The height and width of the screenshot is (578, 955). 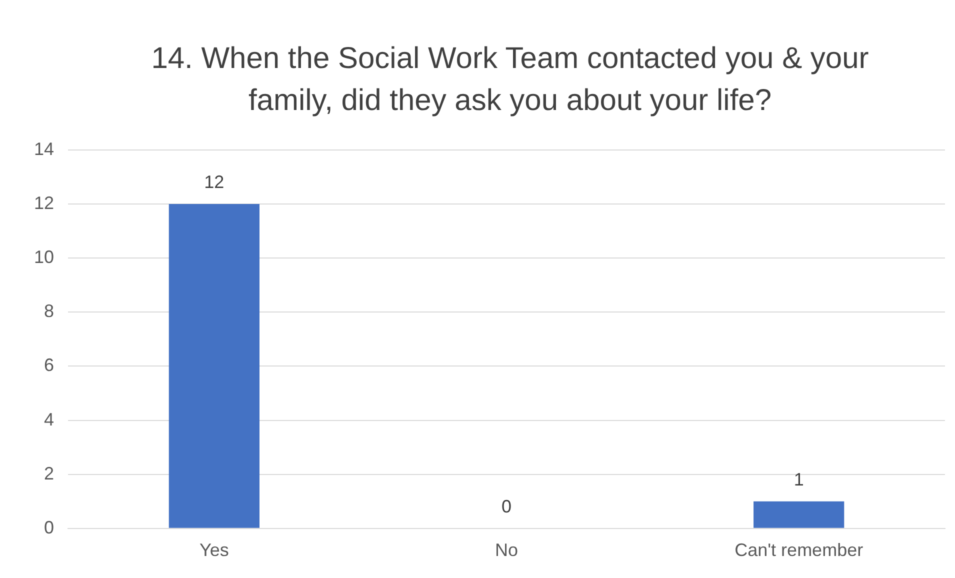 I want to click on y-tick-label: 8, so click(x=49, y=311).